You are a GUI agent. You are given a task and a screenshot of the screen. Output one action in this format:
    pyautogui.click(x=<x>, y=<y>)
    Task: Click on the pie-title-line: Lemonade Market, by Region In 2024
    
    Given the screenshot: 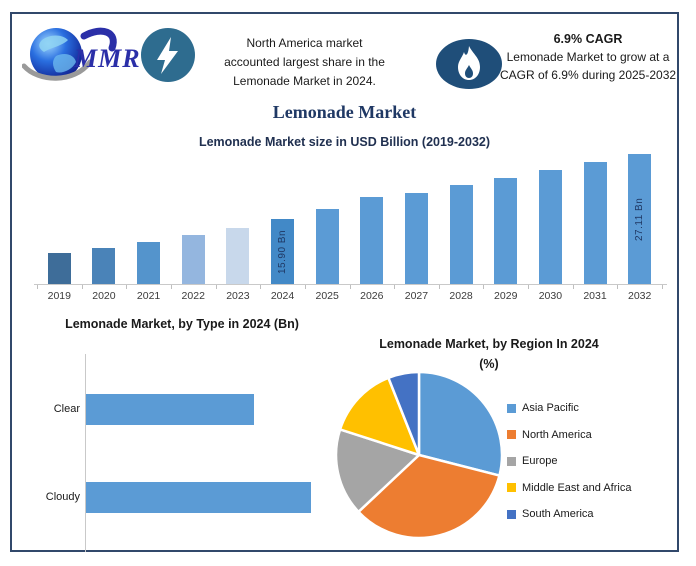 What is the action you would take?
    pyautogui.click(x=489, y=344)
    